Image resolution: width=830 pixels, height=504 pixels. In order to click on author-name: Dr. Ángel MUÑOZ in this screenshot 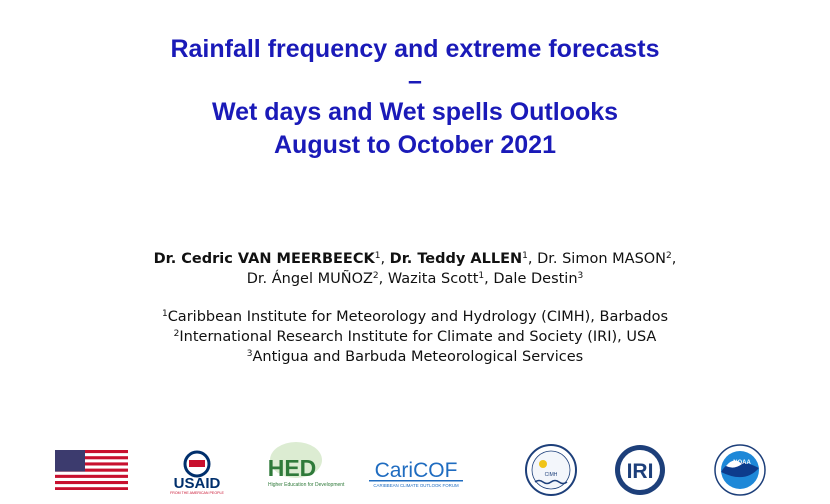, I will do `click(309, 279)`.